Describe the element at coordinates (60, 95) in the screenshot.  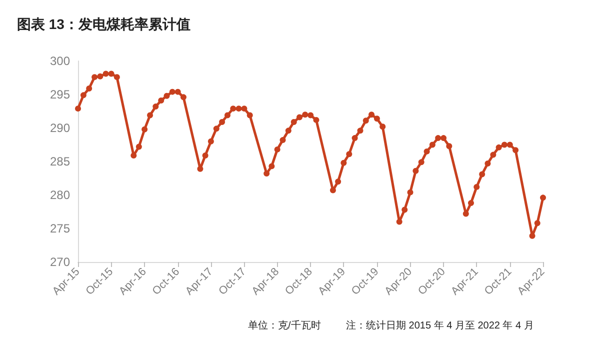
I see `y-tick-label: 295` at that location.